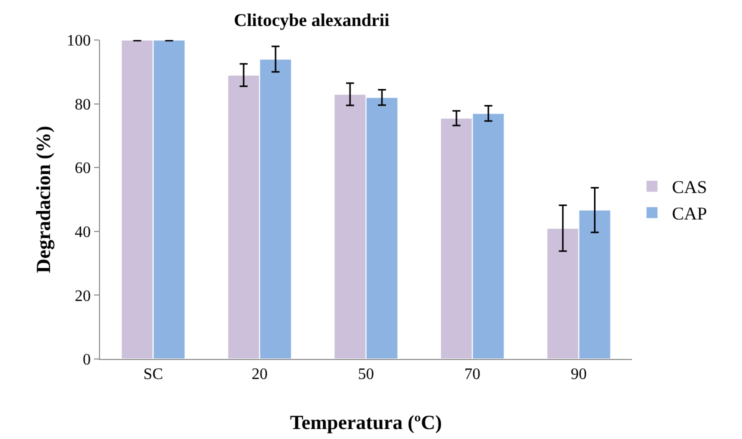 The width and height of the screenshot is (742, 439). What do you see at coordinates (312, 20) in the screenshot?
I see `chart-title: Clitocybe alexandrii` at bounding box center [312, 20].